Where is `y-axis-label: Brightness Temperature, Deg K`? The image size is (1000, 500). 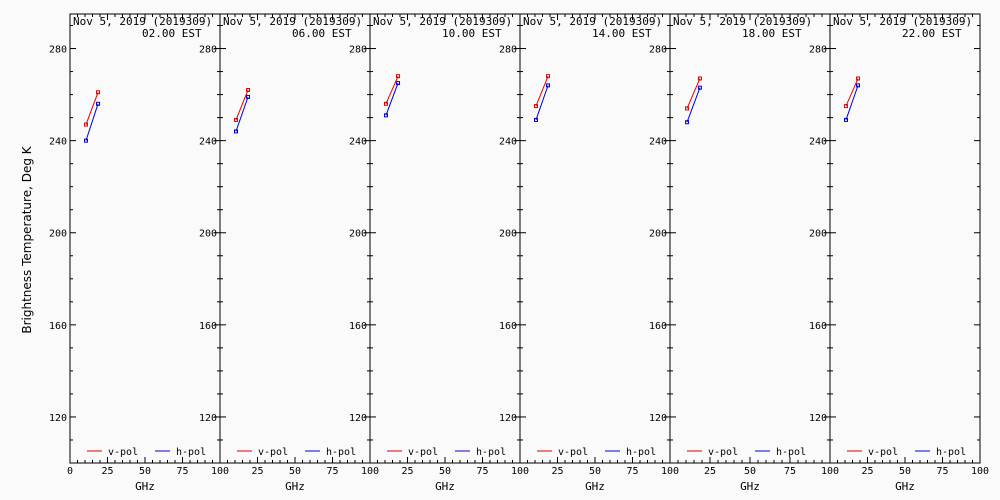
y-axis-label: Brightness Temperature, Deg K is located at coordinates (27, 239).